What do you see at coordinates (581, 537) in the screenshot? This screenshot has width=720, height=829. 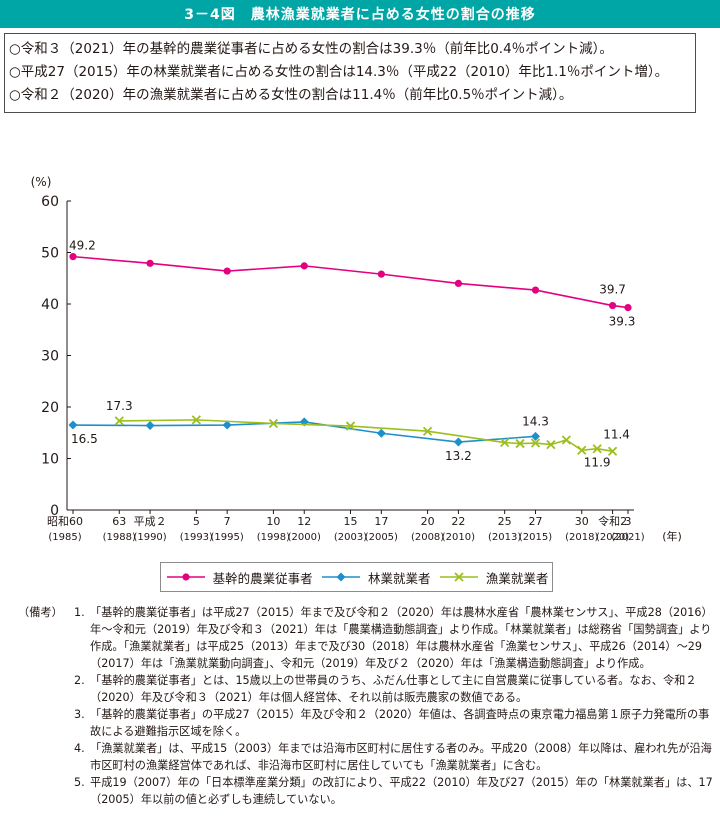 I see `x-tick-label: (2018)` at bounding box center [581, 537].